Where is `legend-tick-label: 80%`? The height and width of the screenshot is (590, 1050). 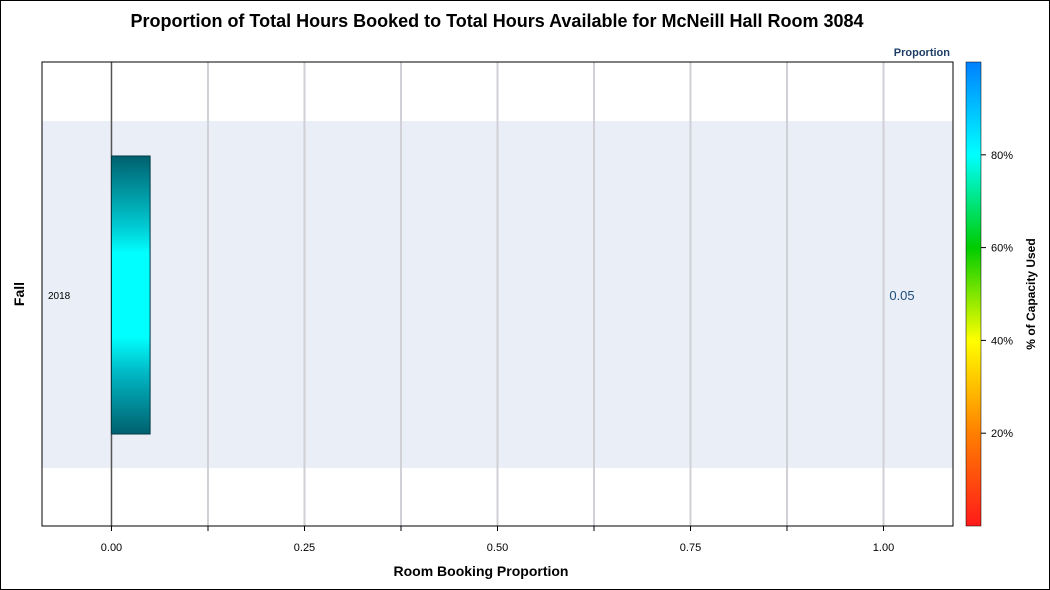 legend-tick-label: 80% is located at coordinates (1002, 156).